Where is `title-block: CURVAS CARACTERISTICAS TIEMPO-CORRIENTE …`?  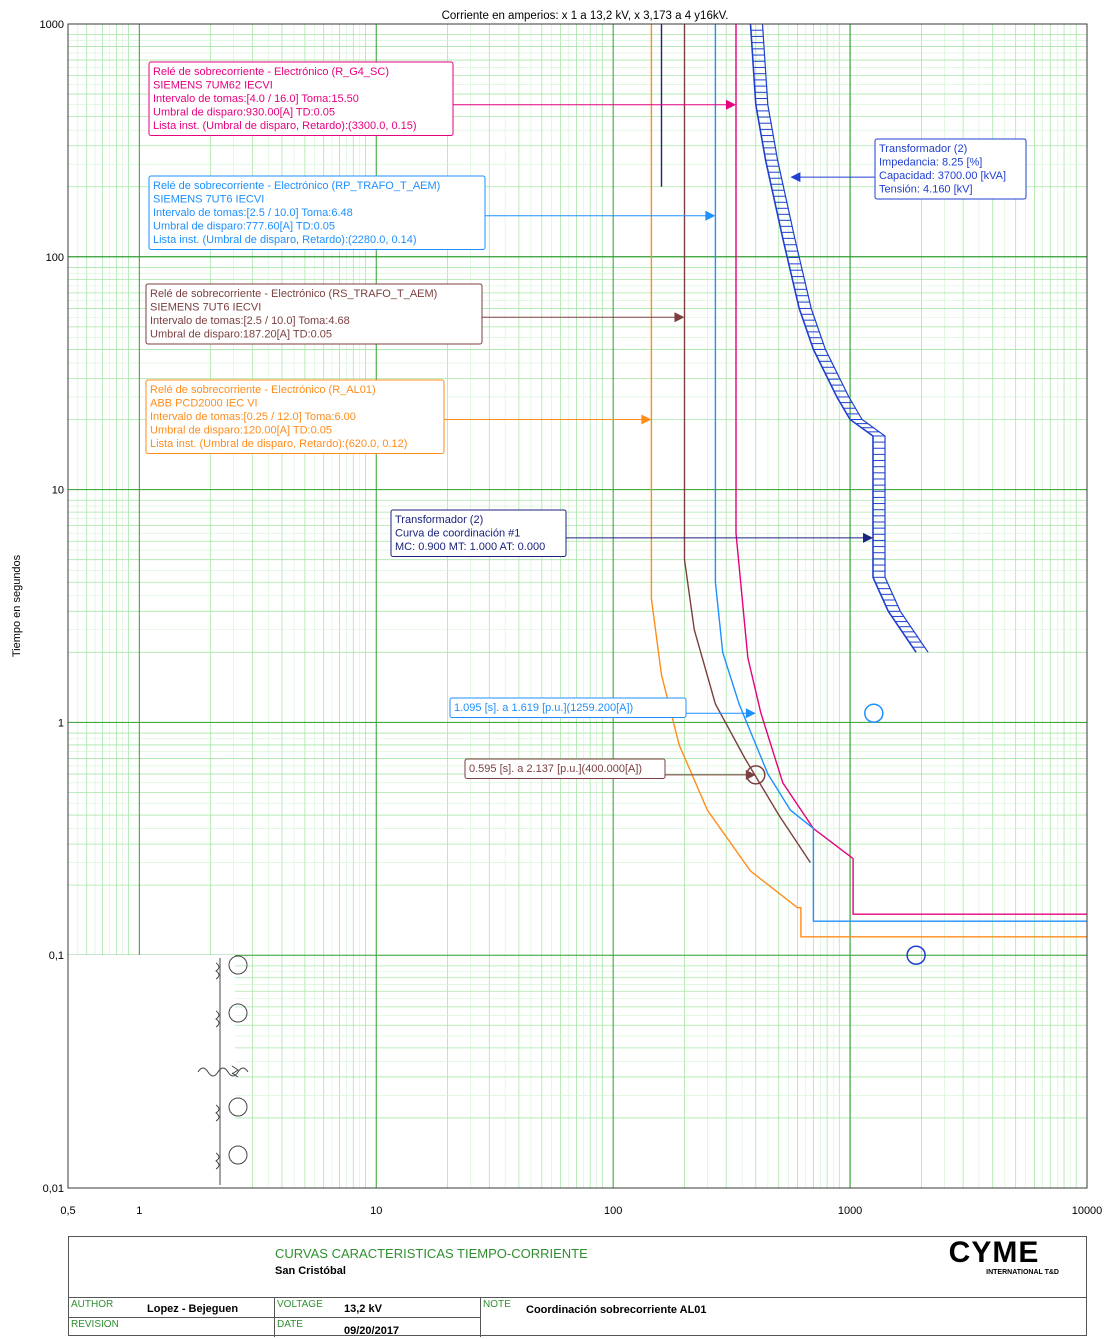 title-block: CURVAS CARACTERISTICAS TIEMPO-CORRIENTE … is located at coordinates (577, 1286).